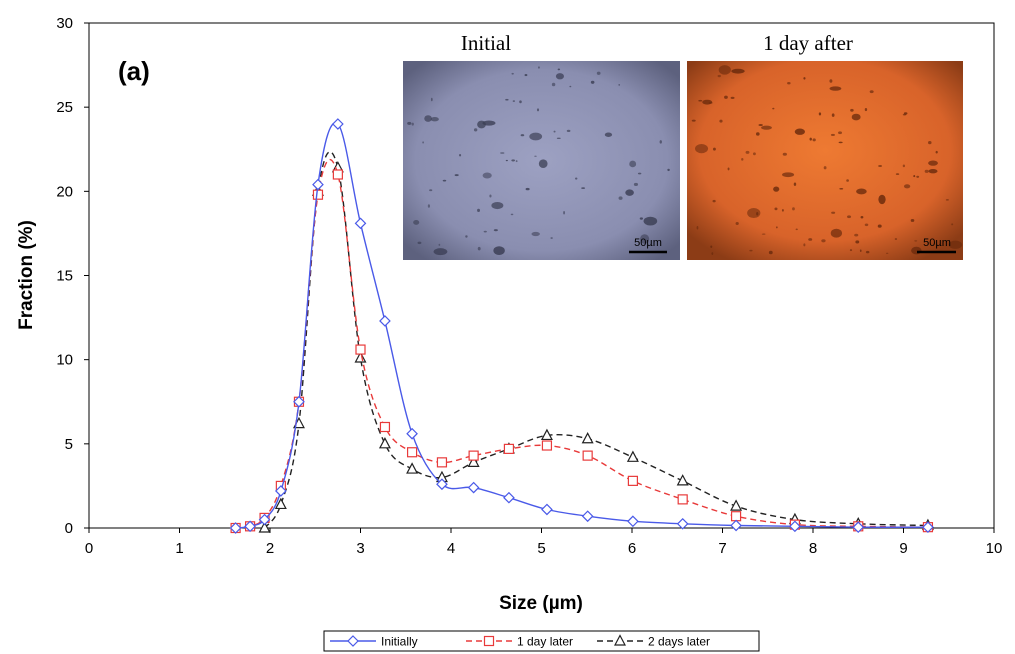  I want to click on legend-items: Initially 1 day later 2 days later, so click(520, 641).